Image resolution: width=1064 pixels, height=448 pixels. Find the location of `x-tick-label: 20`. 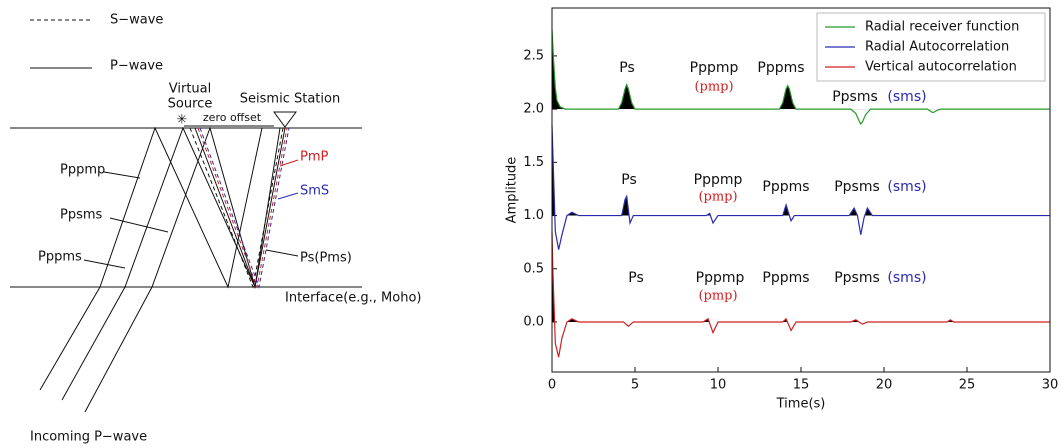

x-tick-label: 20 is located at coordinates (884, 385).